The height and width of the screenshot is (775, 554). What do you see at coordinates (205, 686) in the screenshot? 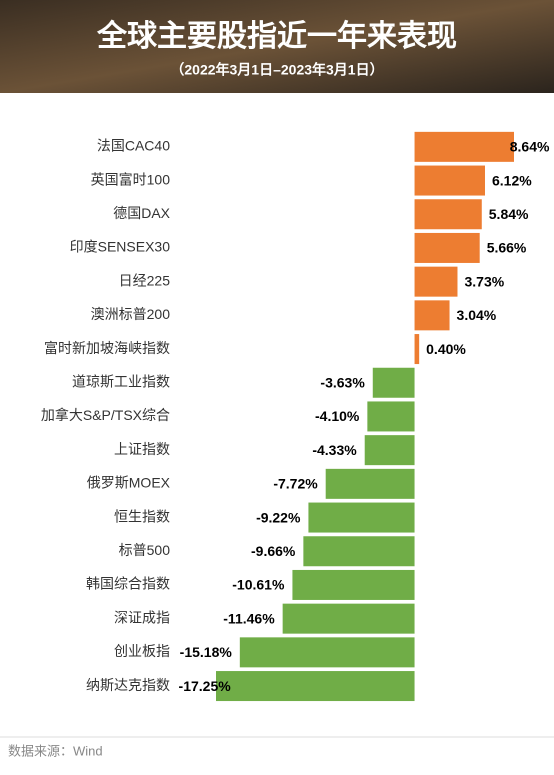
I see `value-label: -17.25%` at bounding box center [205, 686].